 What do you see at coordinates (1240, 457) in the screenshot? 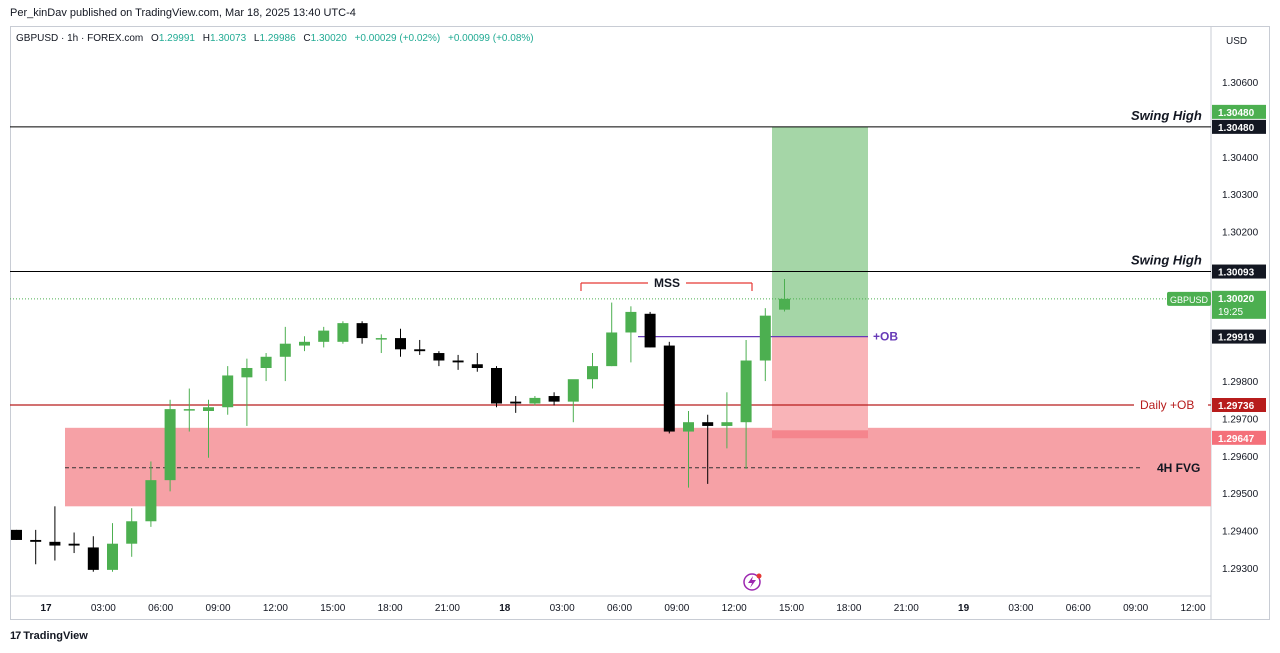
I see `y-tick-label: 1.29600` at bounding box center [1240, 457].